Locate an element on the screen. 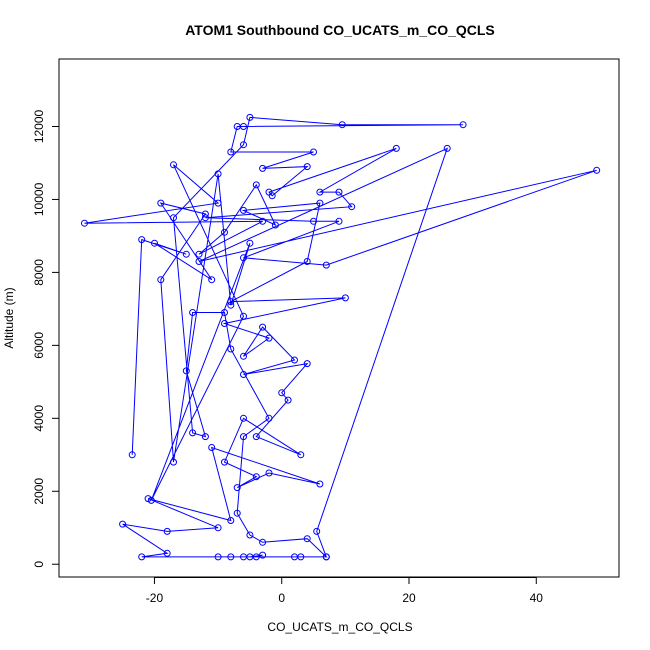 This screenshot has width=650, height=650. y-axis: 0 2000 4000 6000 8000 10000 12000 is located at coordinates (45, 338).